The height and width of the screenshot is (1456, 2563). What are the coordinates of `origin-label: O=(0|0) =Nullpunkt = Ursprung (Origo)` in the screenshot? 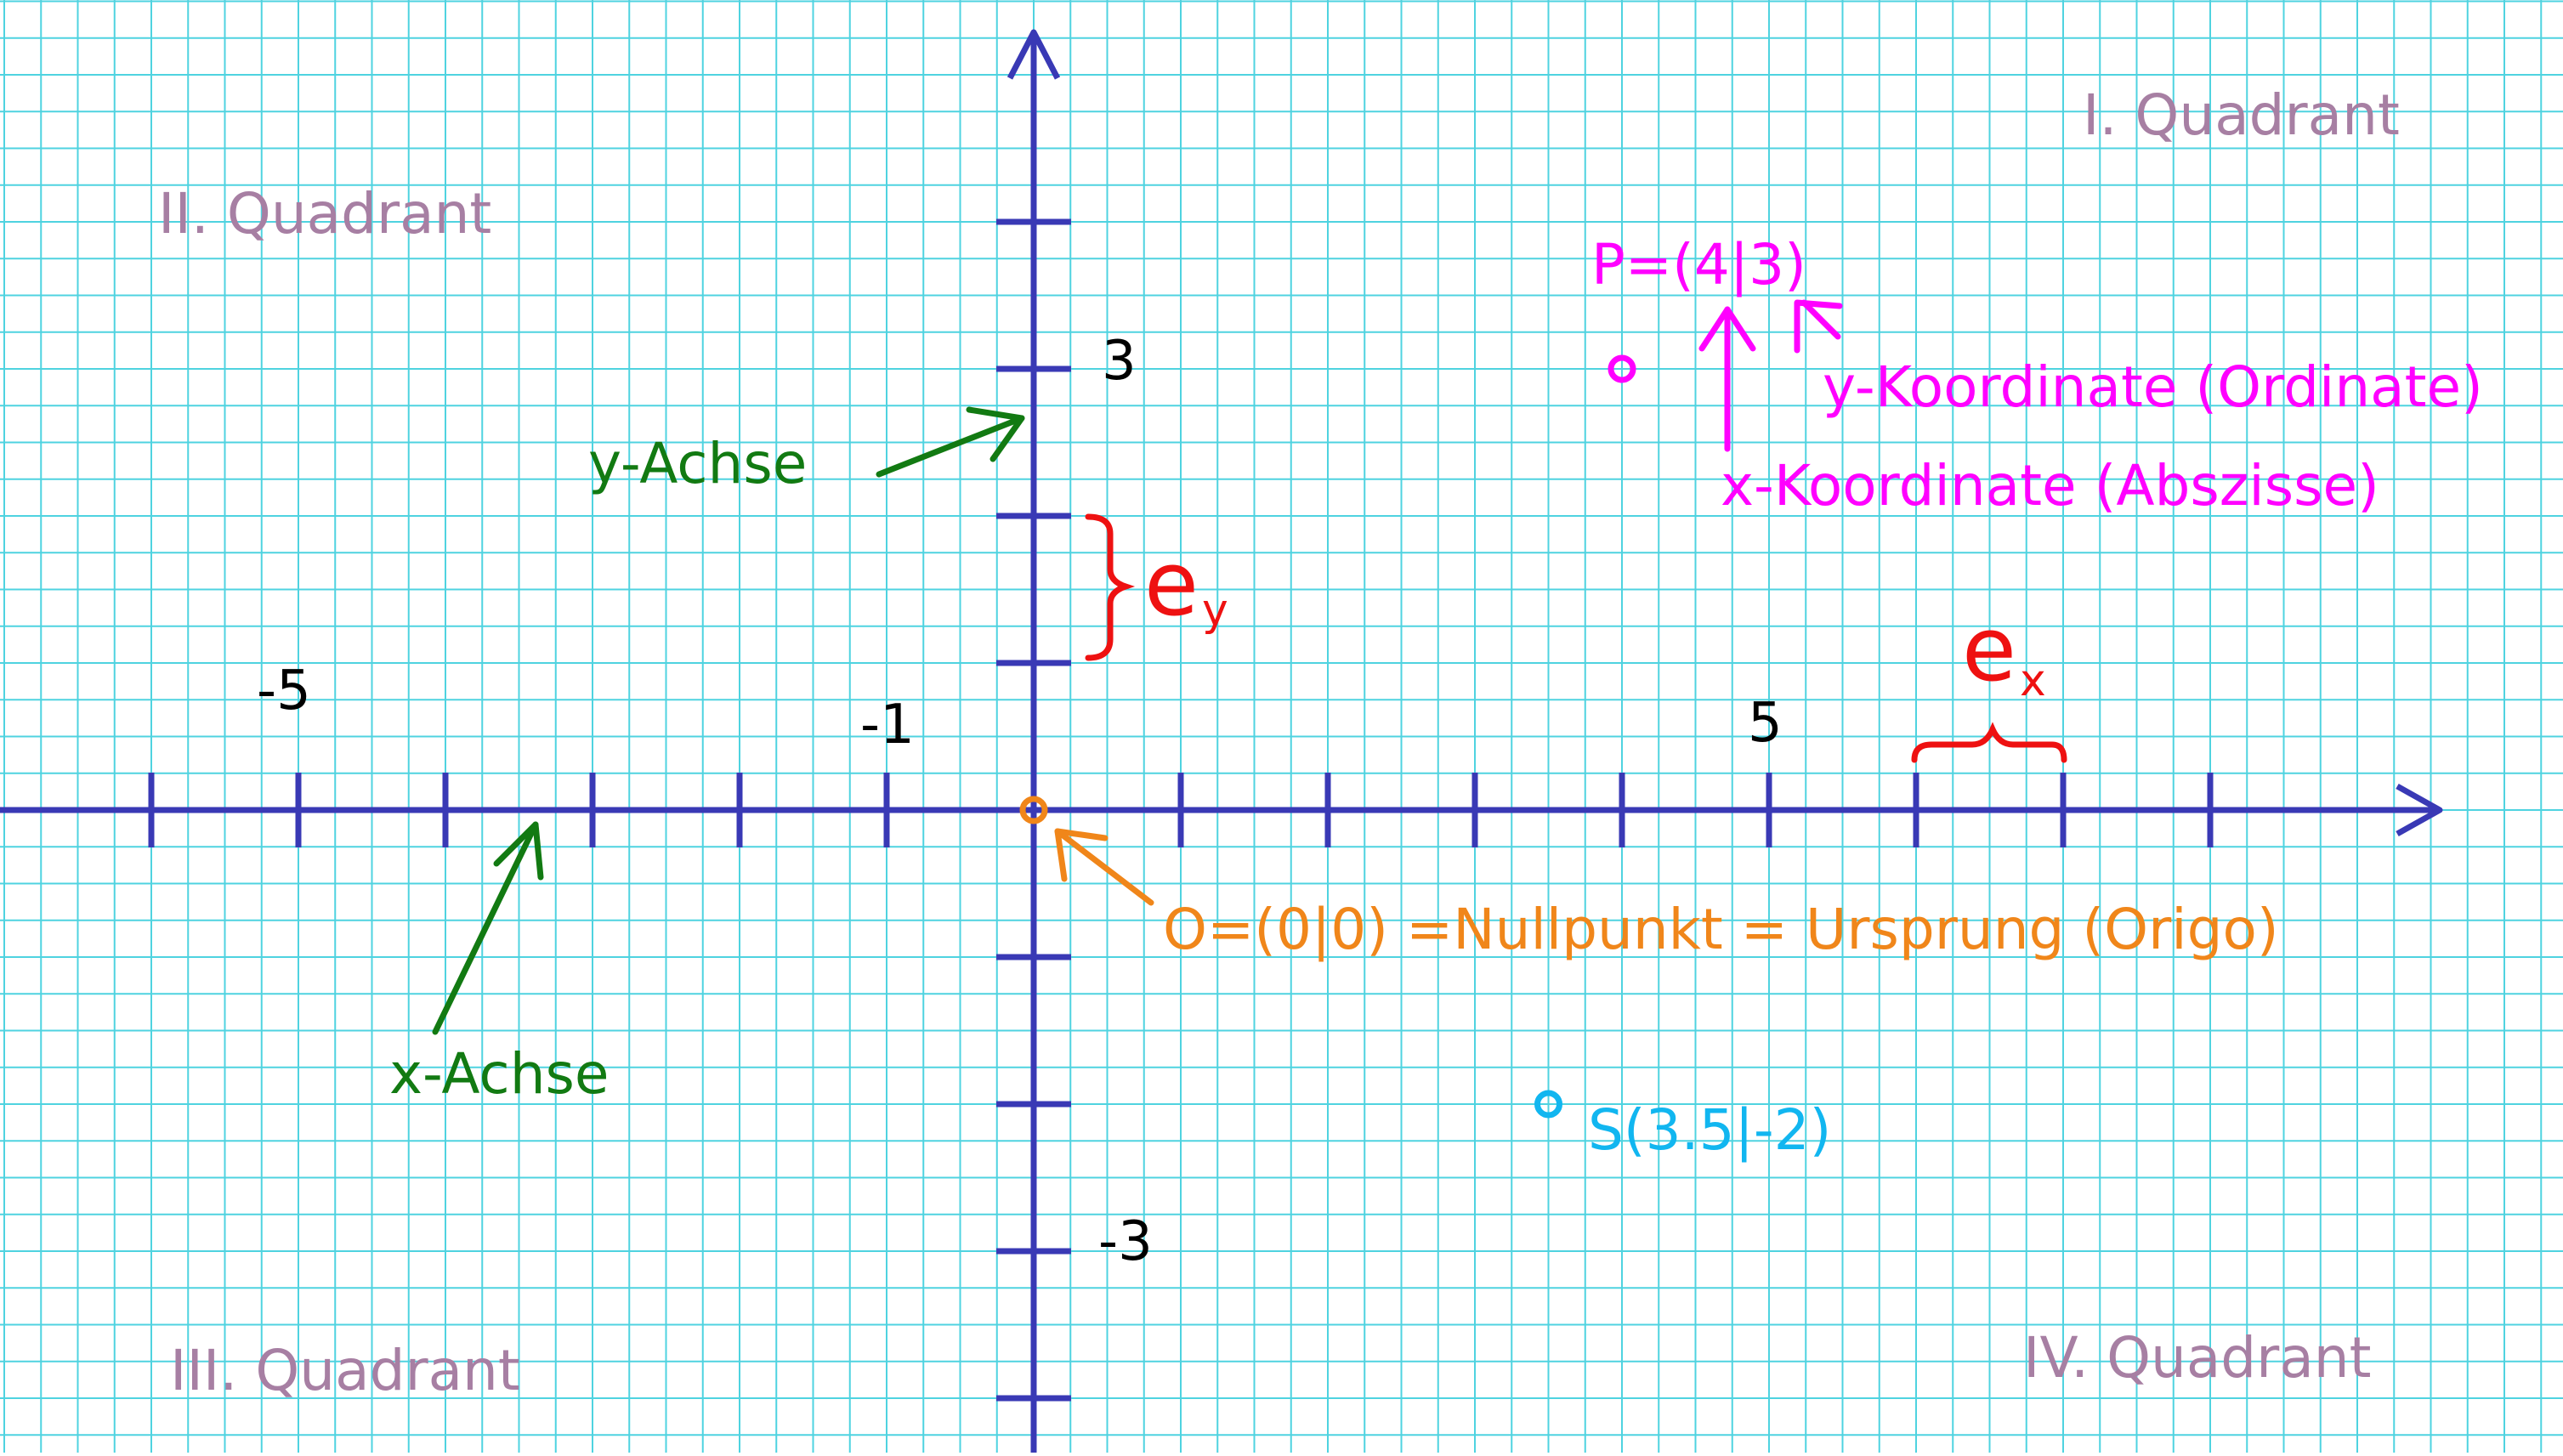 It's located at (1721, 929).